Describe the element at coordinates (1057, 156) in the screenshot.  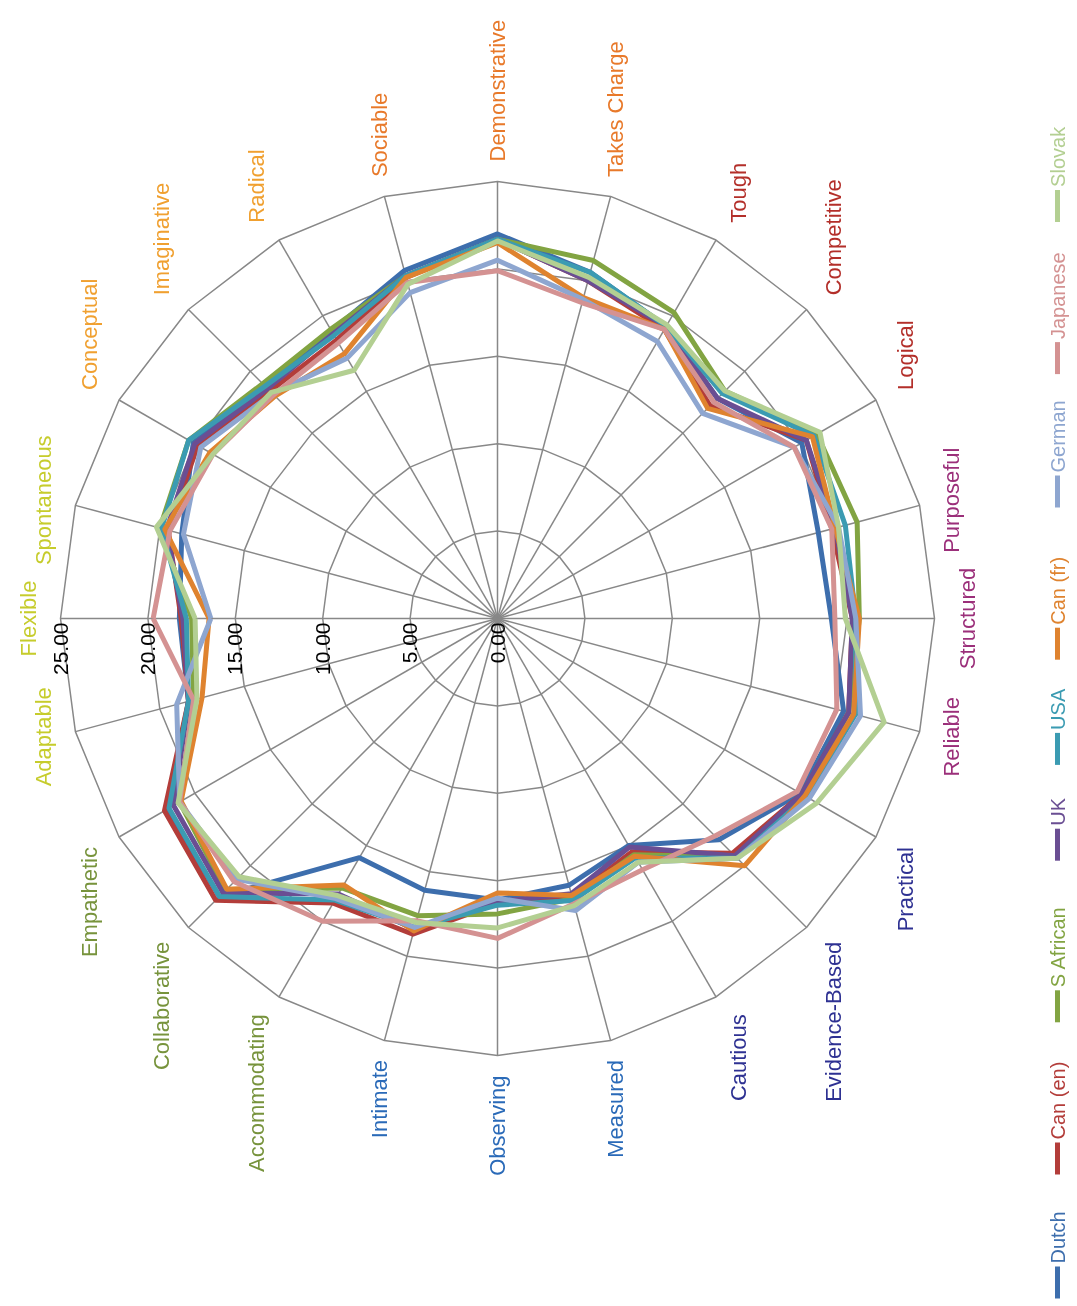
I see `text: Slovak` at that location.